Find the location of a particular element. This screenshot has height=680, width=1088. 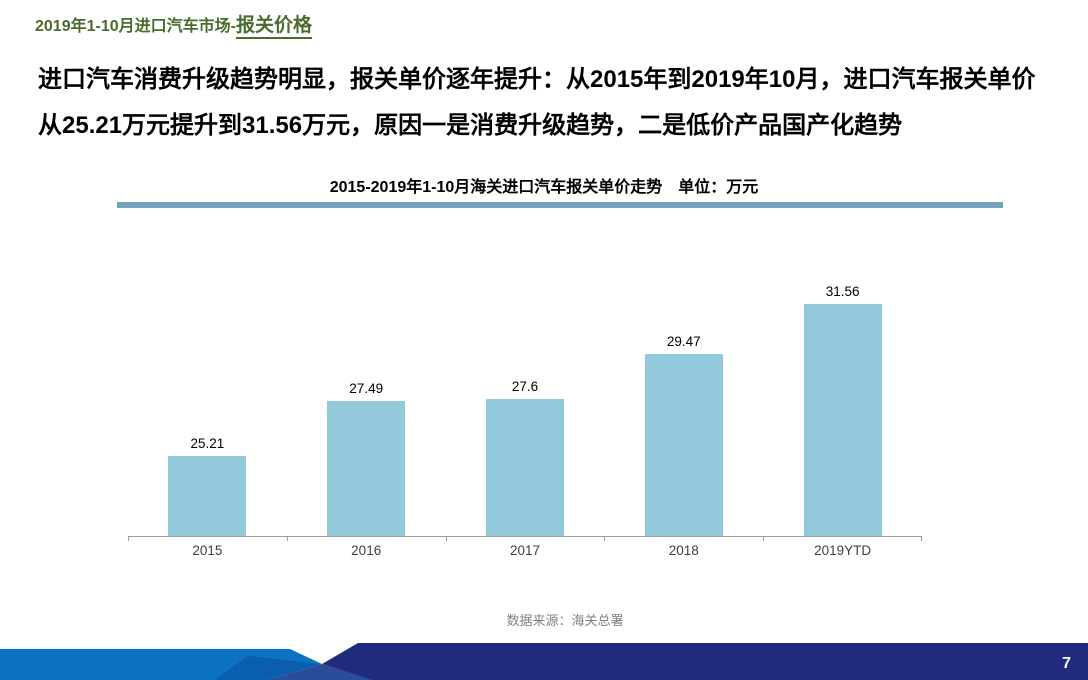

slide-header-title: 2019年1-10月进口汽车市场-报关价格 is located at coordinates (173, 24).